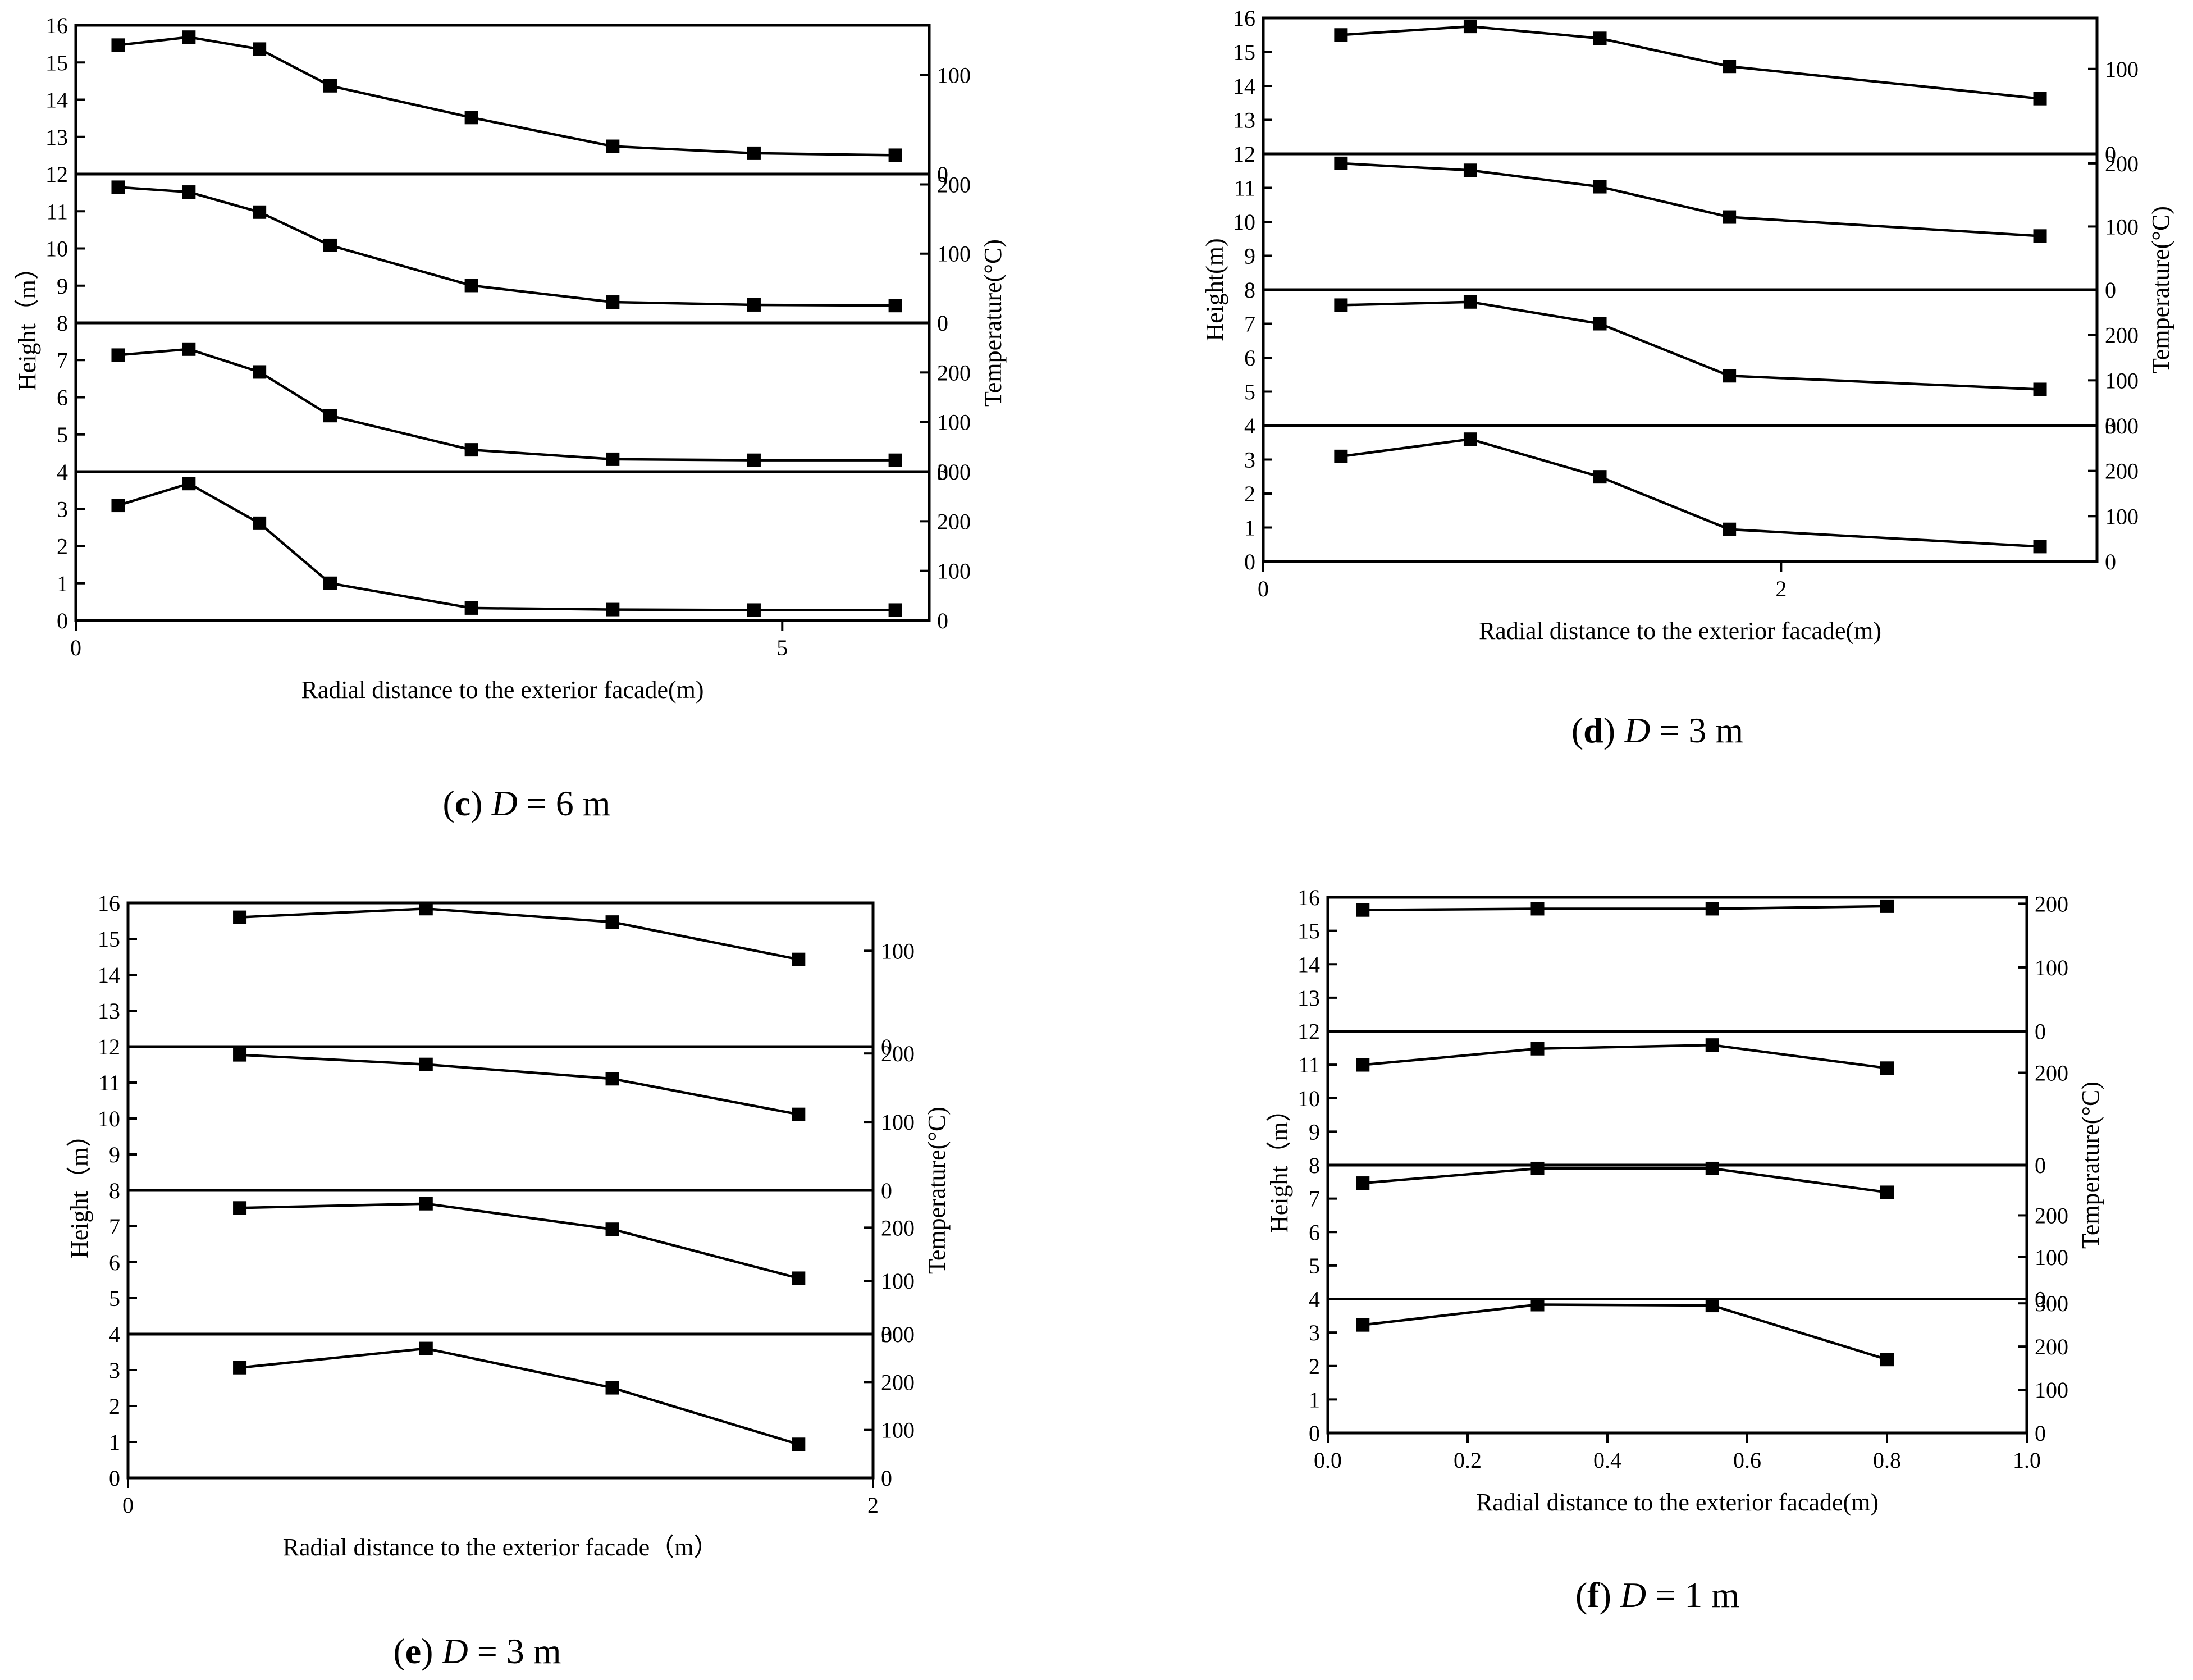 Image resolution: width=2193 pixels, height=1680 pixels. What do you see at coordinates (109, 975) in the screenshot?
I see `y-tick-label: 14` at bounding box center [109, 975].